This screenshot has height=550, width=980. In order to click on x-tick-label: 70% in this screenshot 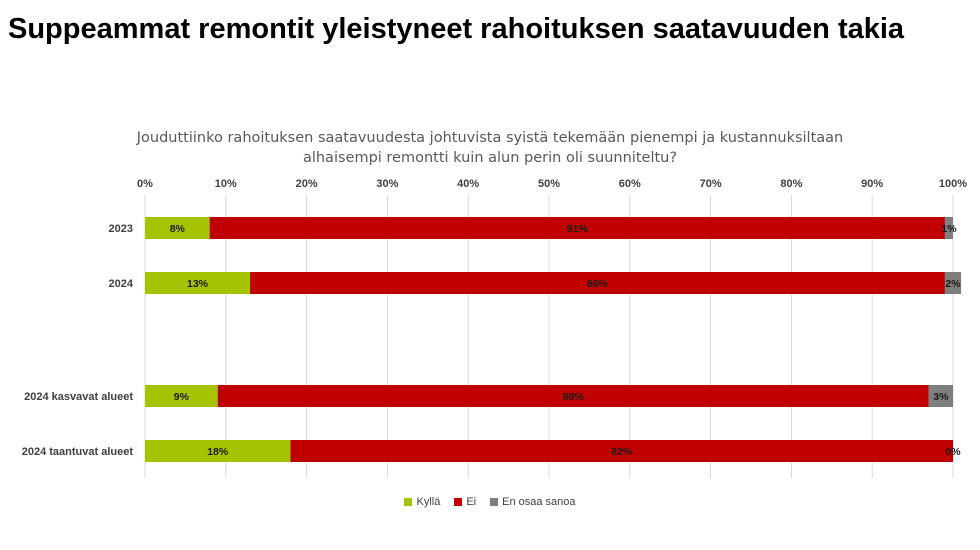, I will do `click(711, 184)`.